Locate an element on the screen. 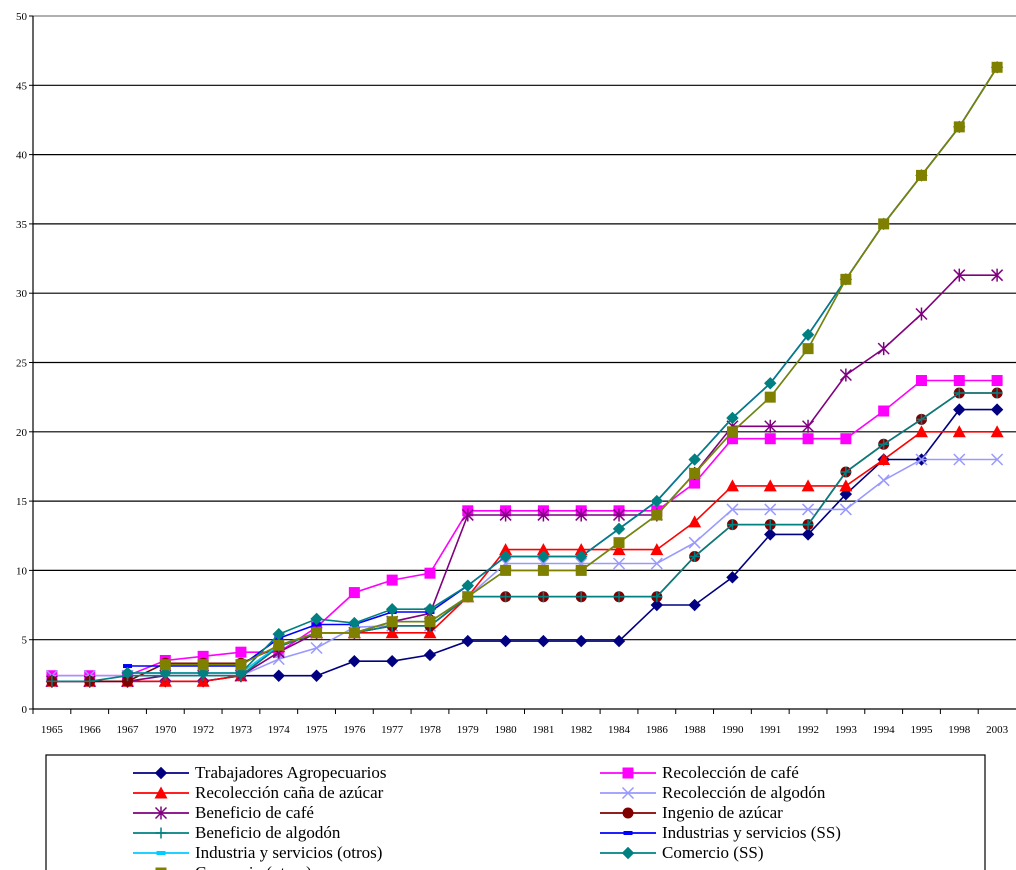  x-tick-label: 1974 is located at coordinates (279, 730).